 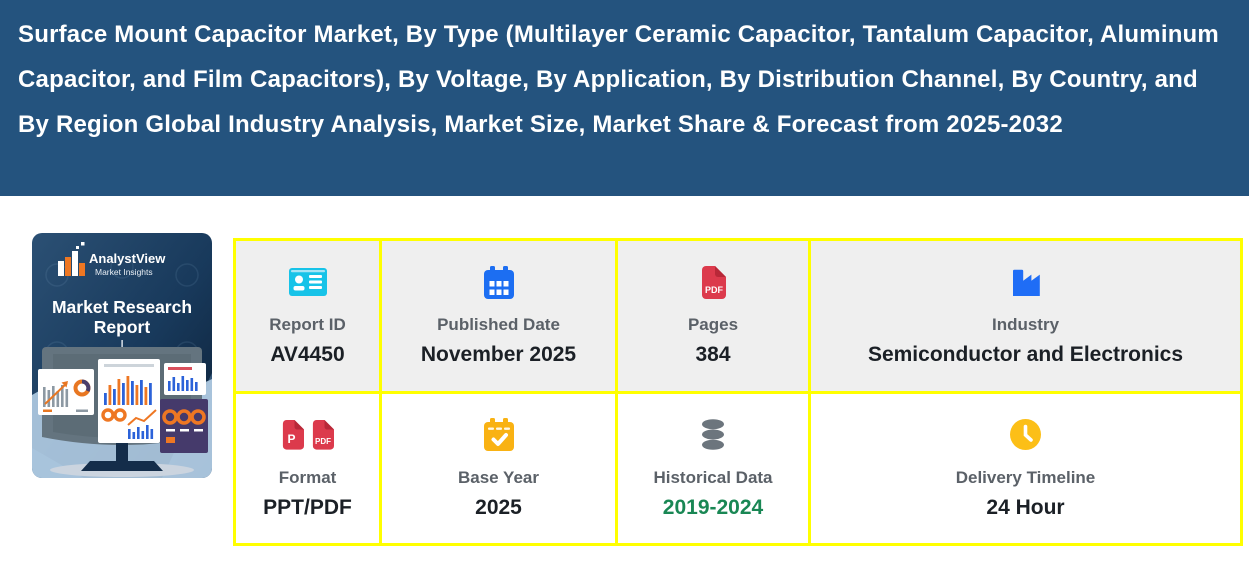 I want to click on base-year-value: 2025, so click(x=498, y=507).